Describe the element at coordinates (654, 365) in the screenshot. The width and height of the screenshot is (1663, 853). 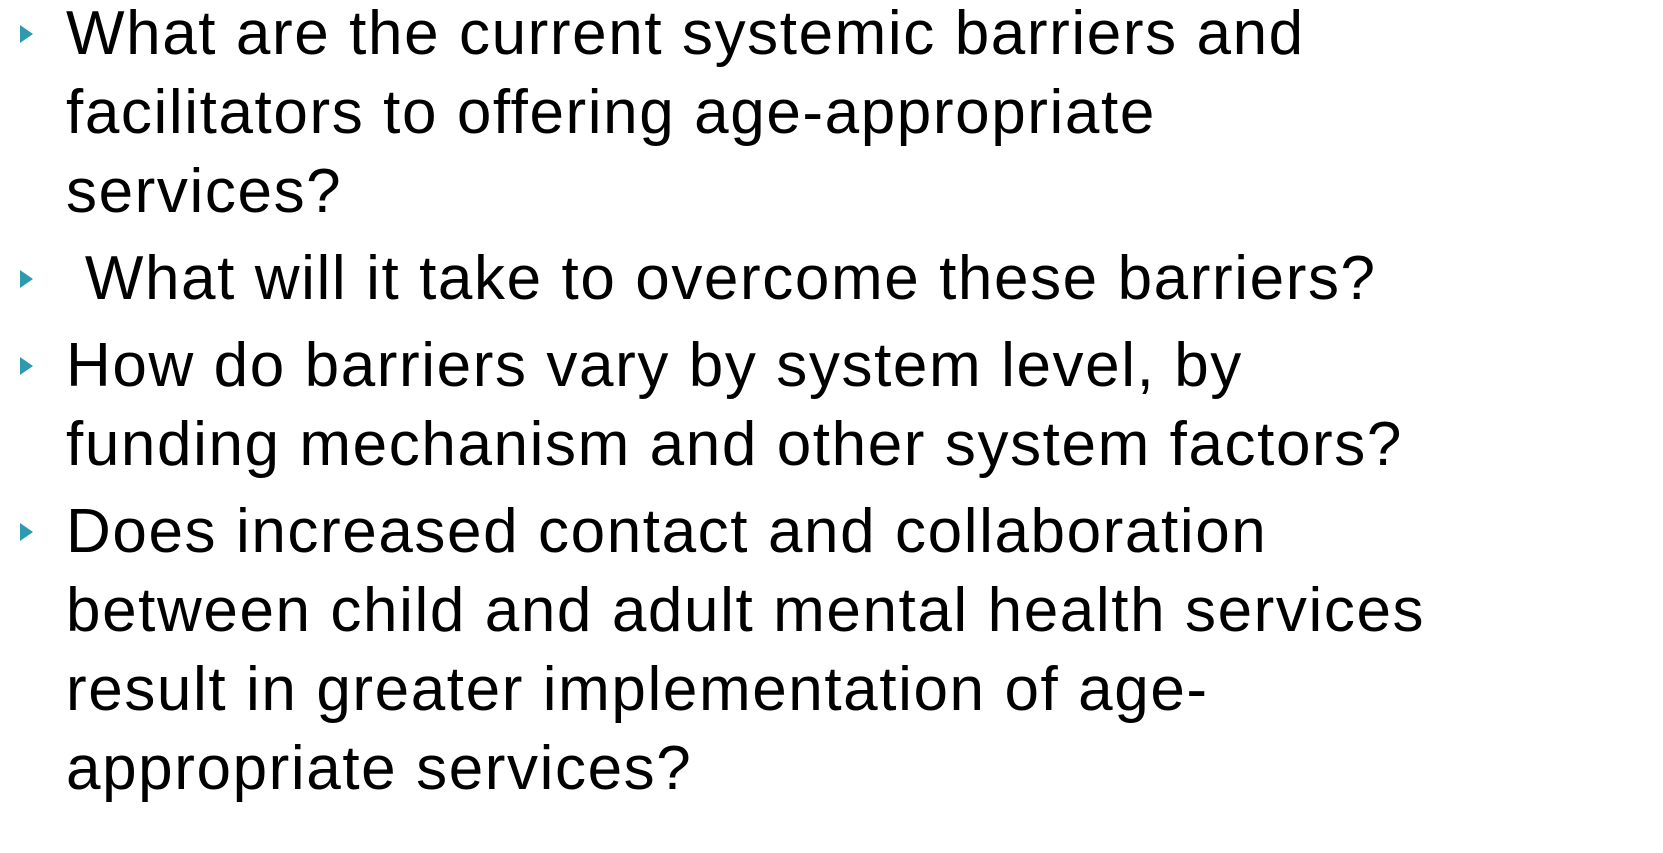
I see `bullet-text: How do barriers vary by system level, by` at that location.